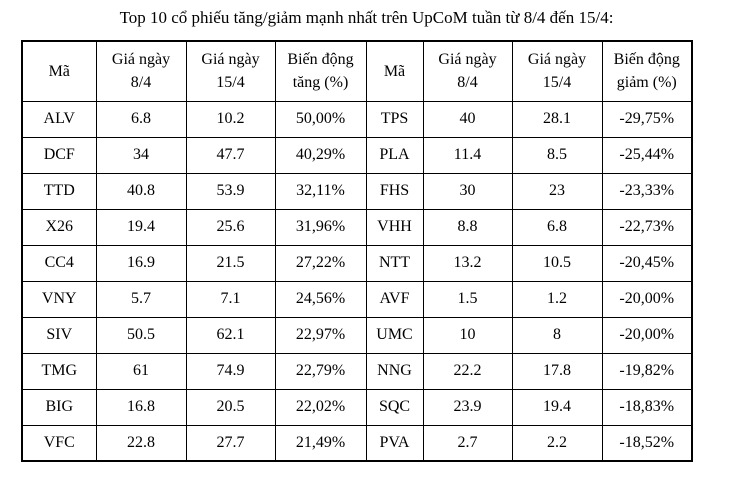  Describe the element at coordinates (557, 335) in the screenshot. I see `cell-loss-price-15-4: 8` at that location.